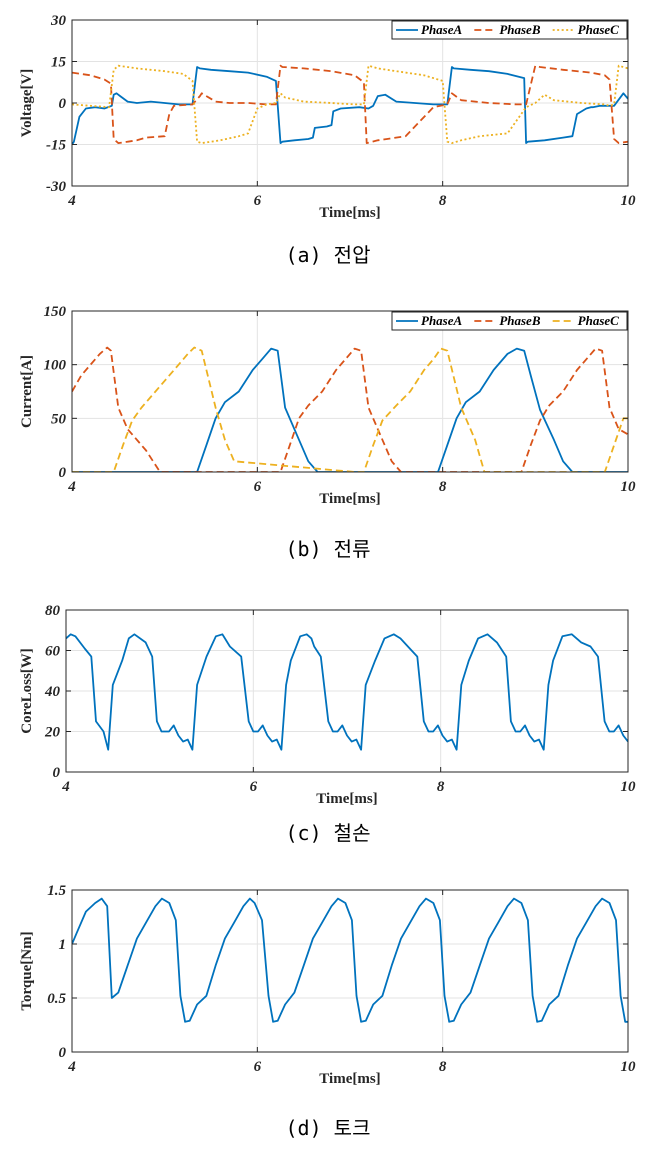 The width and height of the screenshot is (657, 1165). Describe the element at coordinates (55, 366) in the screenshot. I see `y-tick-label: 100` at that location.